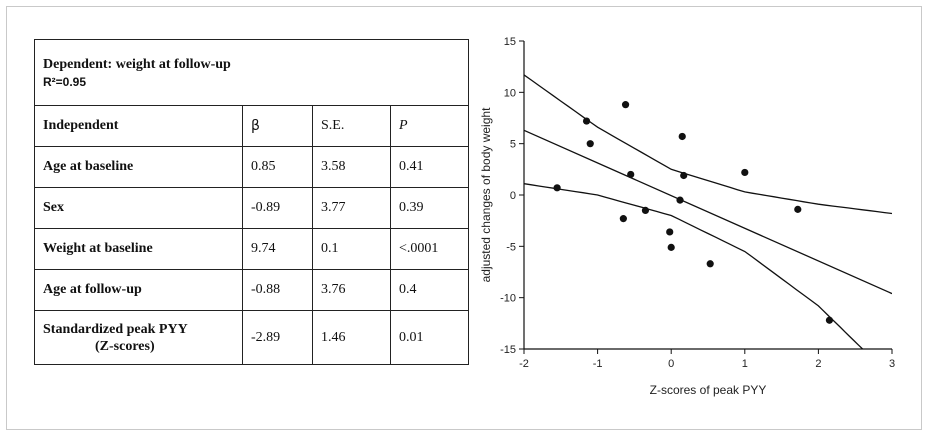  What do you see at coordinates (892, 364) in the screenshot?
I see `x-tick-label: 3` at bounding box center [892, 364].